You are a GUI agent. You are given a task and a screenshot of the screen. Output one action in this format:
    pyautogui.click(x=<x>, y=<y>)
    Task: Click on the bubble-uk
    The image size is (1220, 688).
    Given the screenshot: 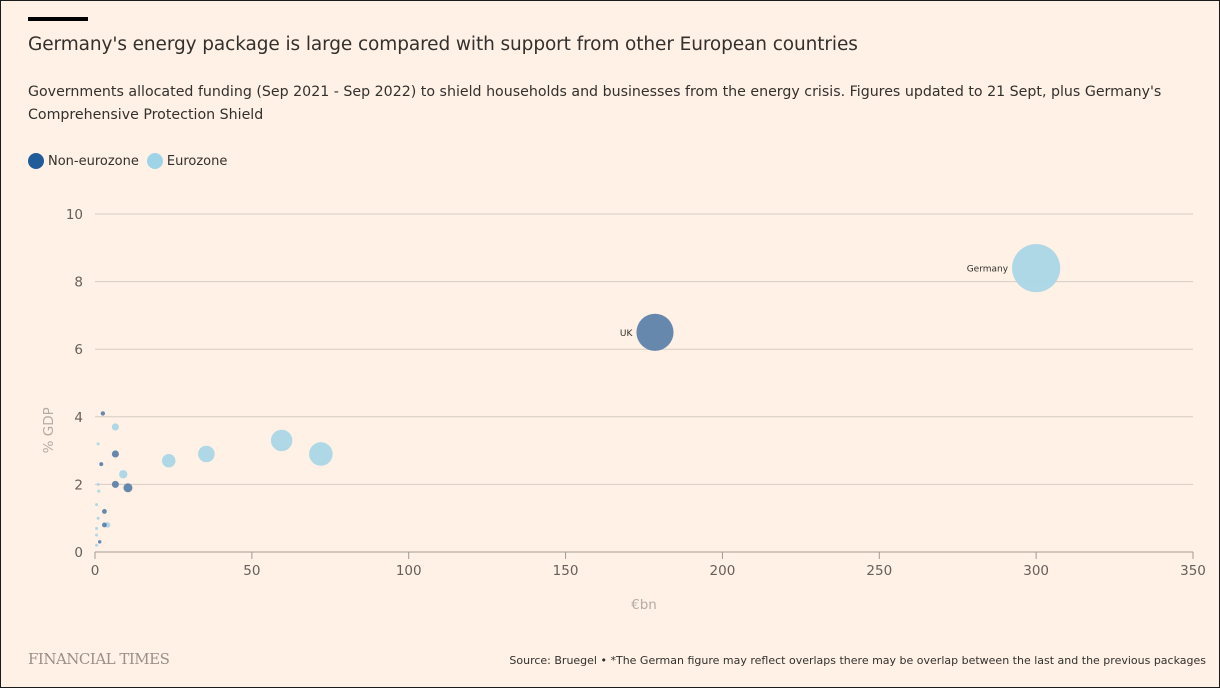 What is the action you would take?
    pyautogui.click(x=655, y=332)
    